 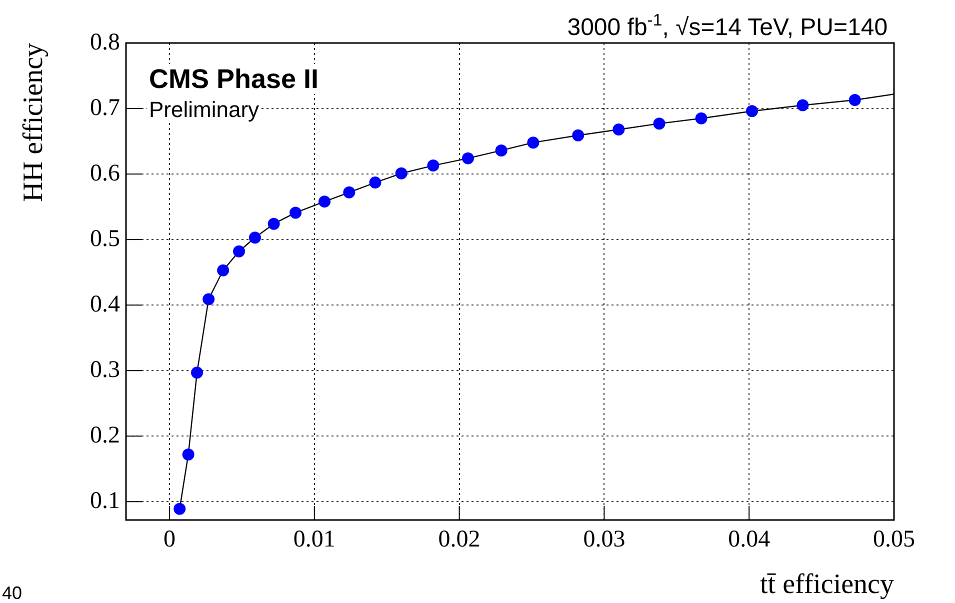 I want to click on y-axis-title: HH efficiency, so click(x=33, y=122).